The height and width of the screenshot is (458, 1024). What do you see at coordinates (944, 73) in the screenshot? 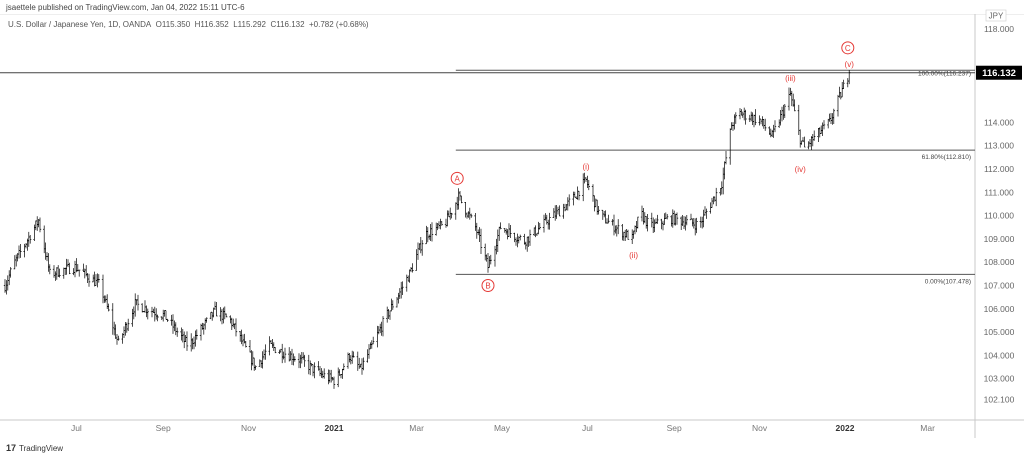
I see `fib-level-label: 100.00%(116.237)` at bounding box center [944, 73].